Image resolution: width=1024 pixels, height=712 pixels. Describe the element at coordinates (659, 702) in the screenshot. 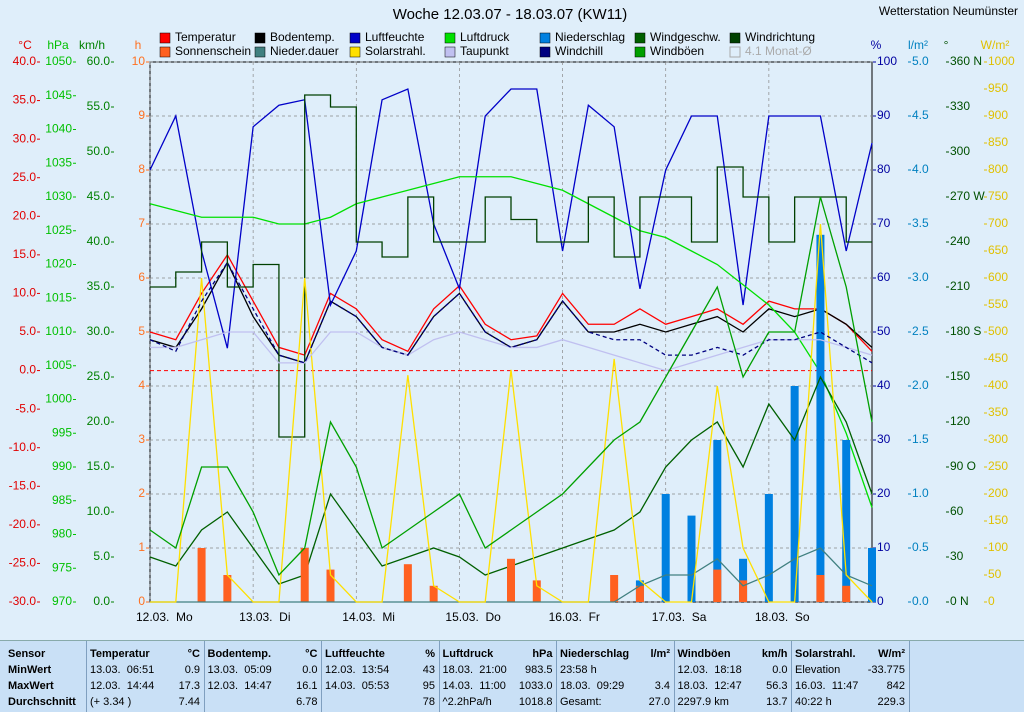

I see `table-cell: 27.0` at that location.